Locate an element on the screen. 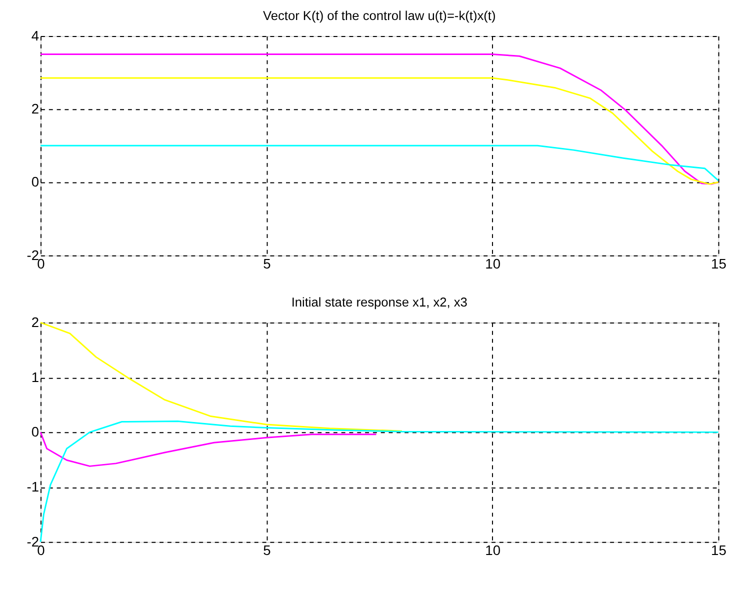 This screenshot has height=606, width=739. y-tick-label: -1 is located at coordinates (33, 486).